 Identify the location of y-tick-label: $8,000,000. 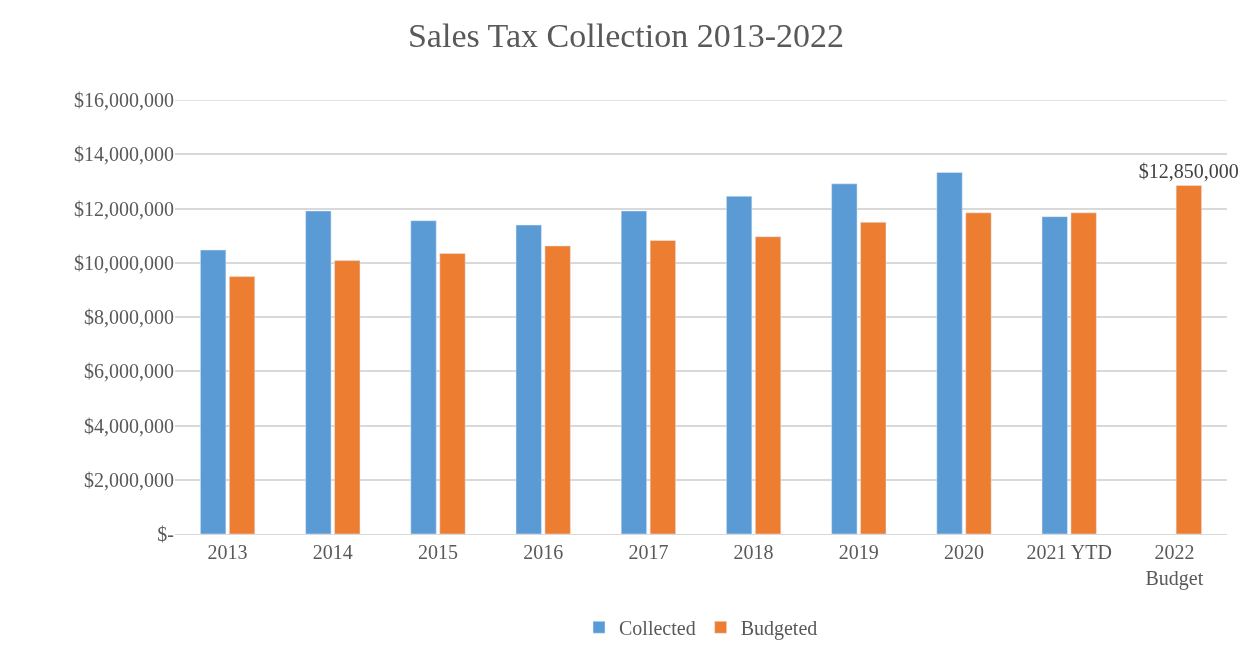
(129, 317).